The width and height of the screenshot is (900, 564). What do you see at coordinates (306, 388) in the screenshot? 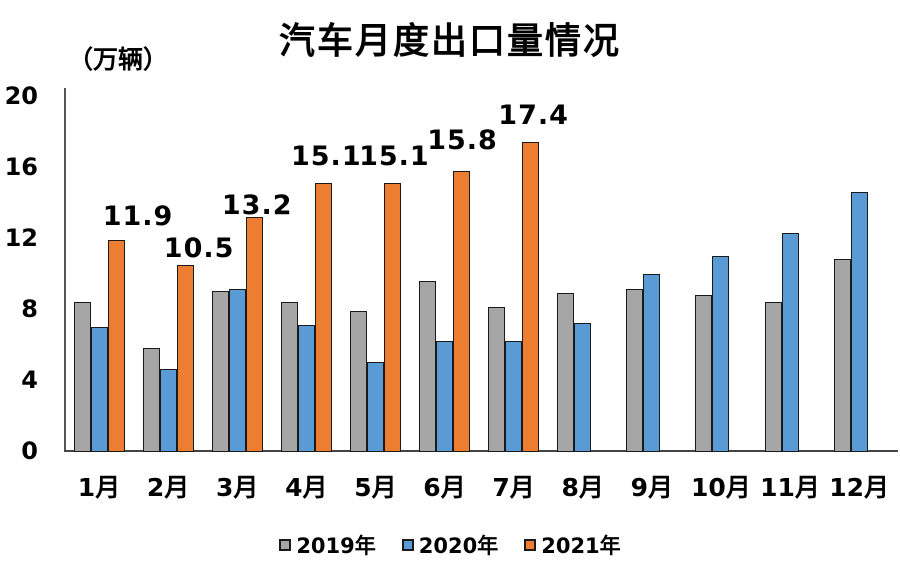
I see `bar-2020年-4月` at bounding box center [306, 388].